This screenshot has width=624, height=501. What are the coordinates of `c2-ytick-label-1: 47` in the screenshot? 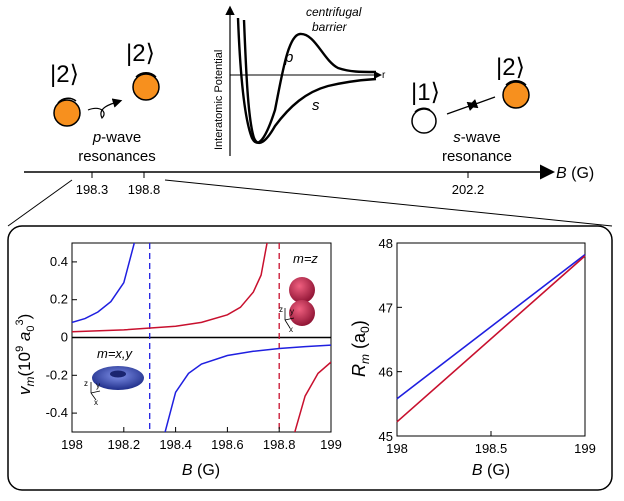 It's located at (386, 307).